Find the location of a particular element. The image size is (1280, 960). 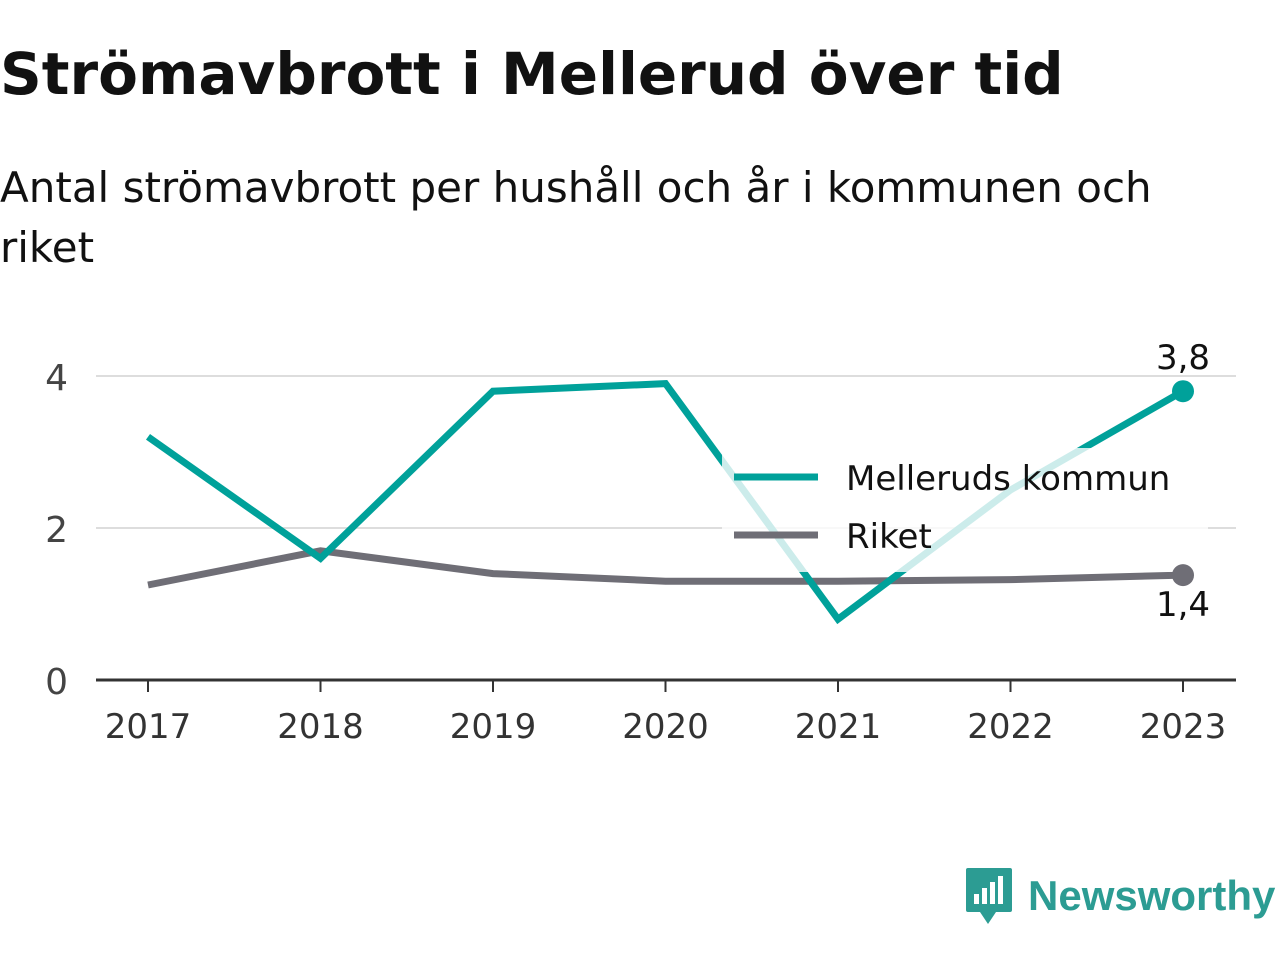

legend-label: Riket is located at coordinates (889, 537).